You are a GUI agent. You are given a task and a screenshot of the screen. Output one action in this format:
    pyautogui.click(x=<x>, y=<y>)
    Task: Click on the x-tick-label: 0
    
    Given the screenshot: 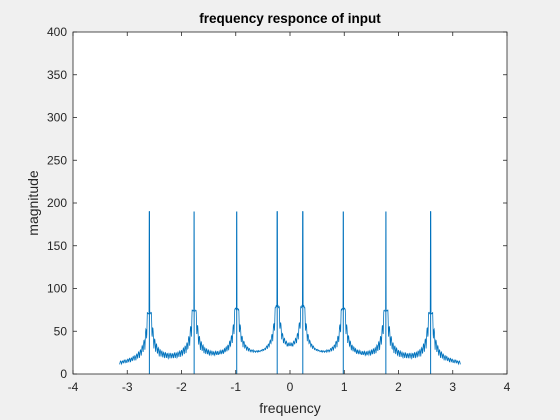 What is the action you would take?
    pyautogui.click(x=290, y=387)
    